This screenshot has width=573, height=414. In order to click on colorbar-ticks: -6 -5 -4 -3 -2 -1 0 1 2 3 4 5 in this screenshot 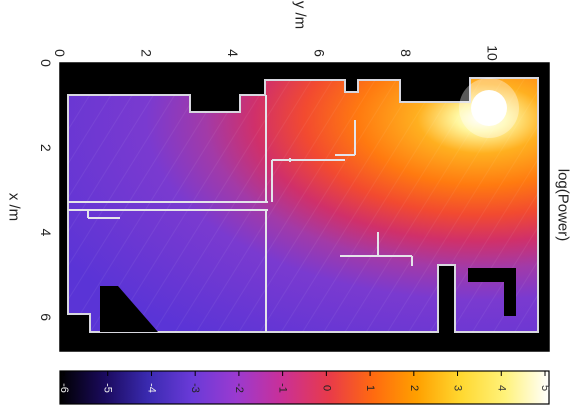, I will do `click(304, 382)`.